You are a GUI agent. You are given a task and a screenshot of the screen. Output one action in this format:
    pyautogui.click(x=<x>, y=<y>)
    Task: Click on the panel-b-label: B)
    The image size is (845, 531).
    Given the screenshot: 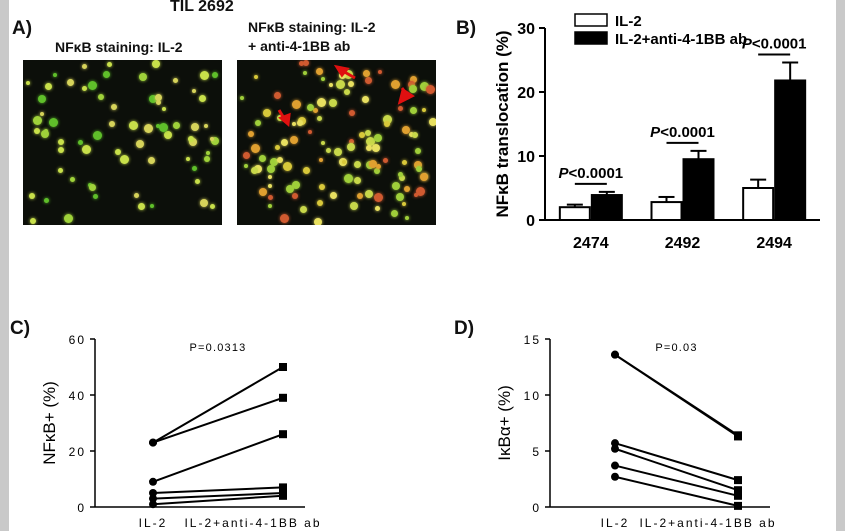 What is the action you would take?
    pyautogui.click(x=466, y=28)
    